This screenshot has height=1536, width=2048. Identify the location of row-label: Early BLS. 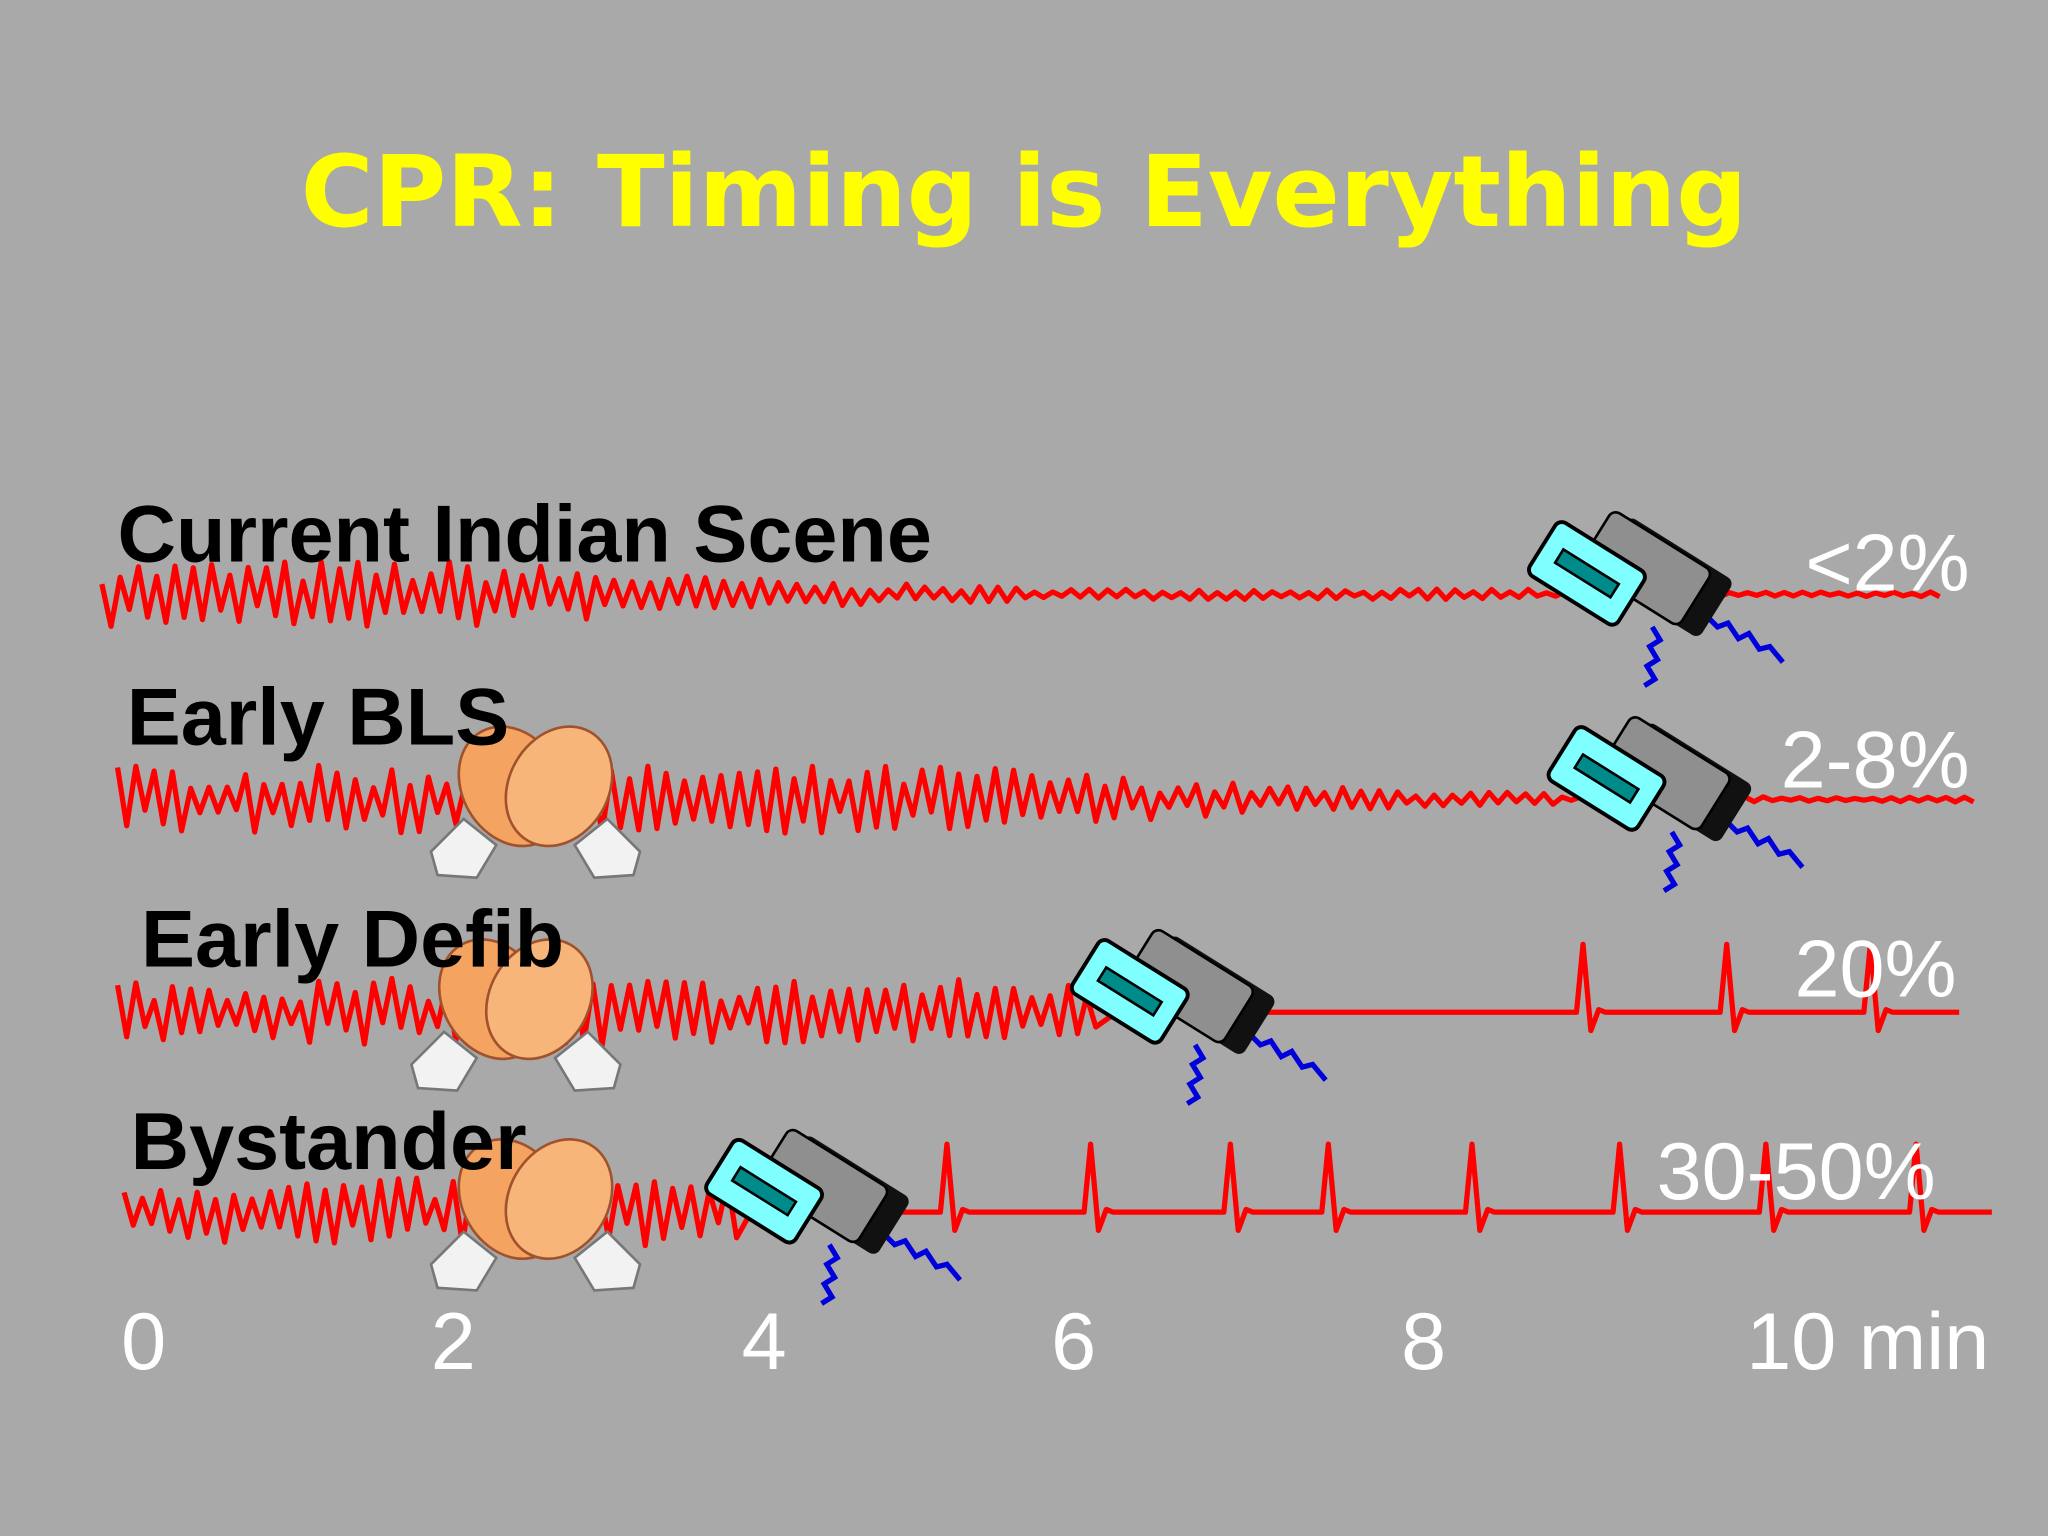
(318, 717).